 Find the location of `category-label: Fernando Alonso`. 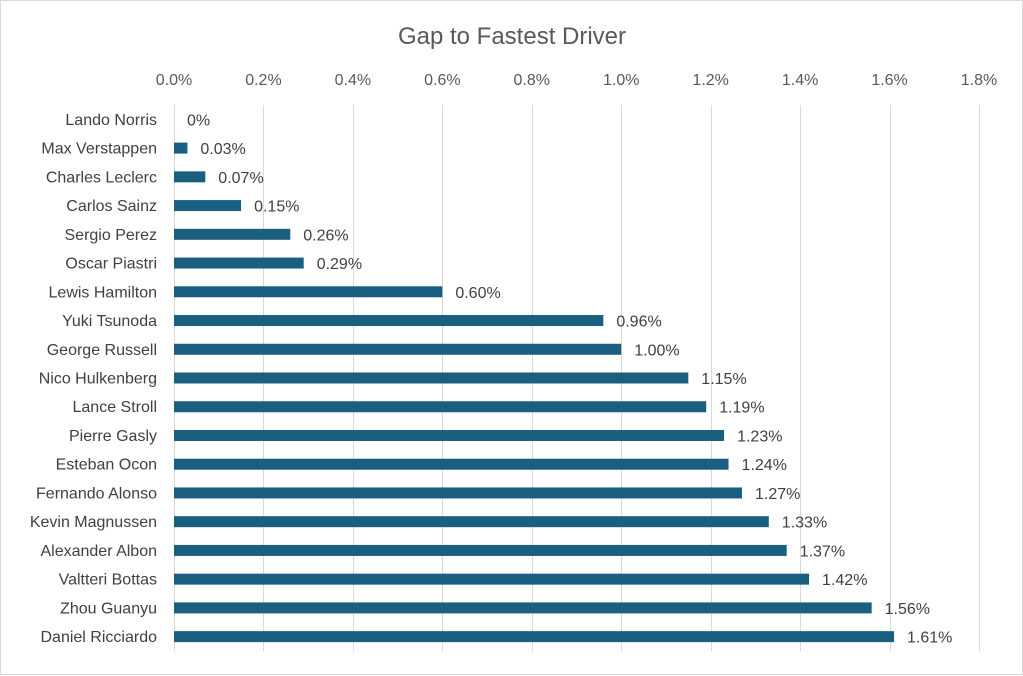

category-label: Fernando Alonso is located at coordinates (96, 493).